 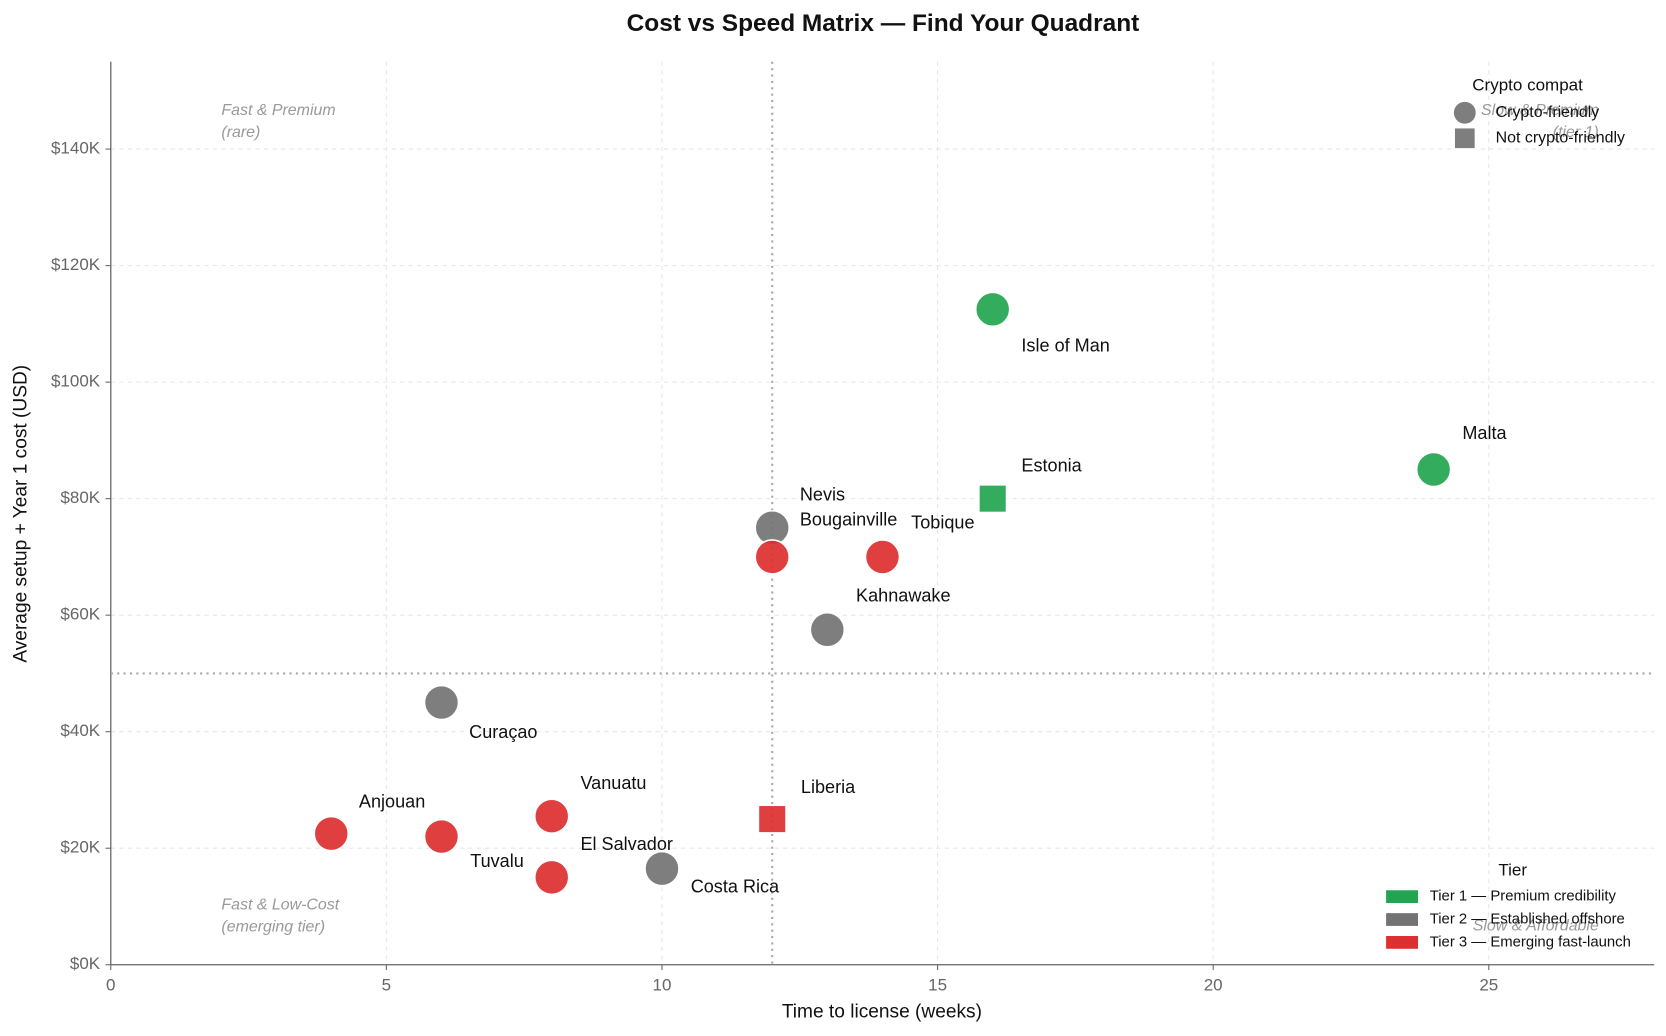 I want to click on legend-title: Crypto compat, so click(x=1527, y=85).